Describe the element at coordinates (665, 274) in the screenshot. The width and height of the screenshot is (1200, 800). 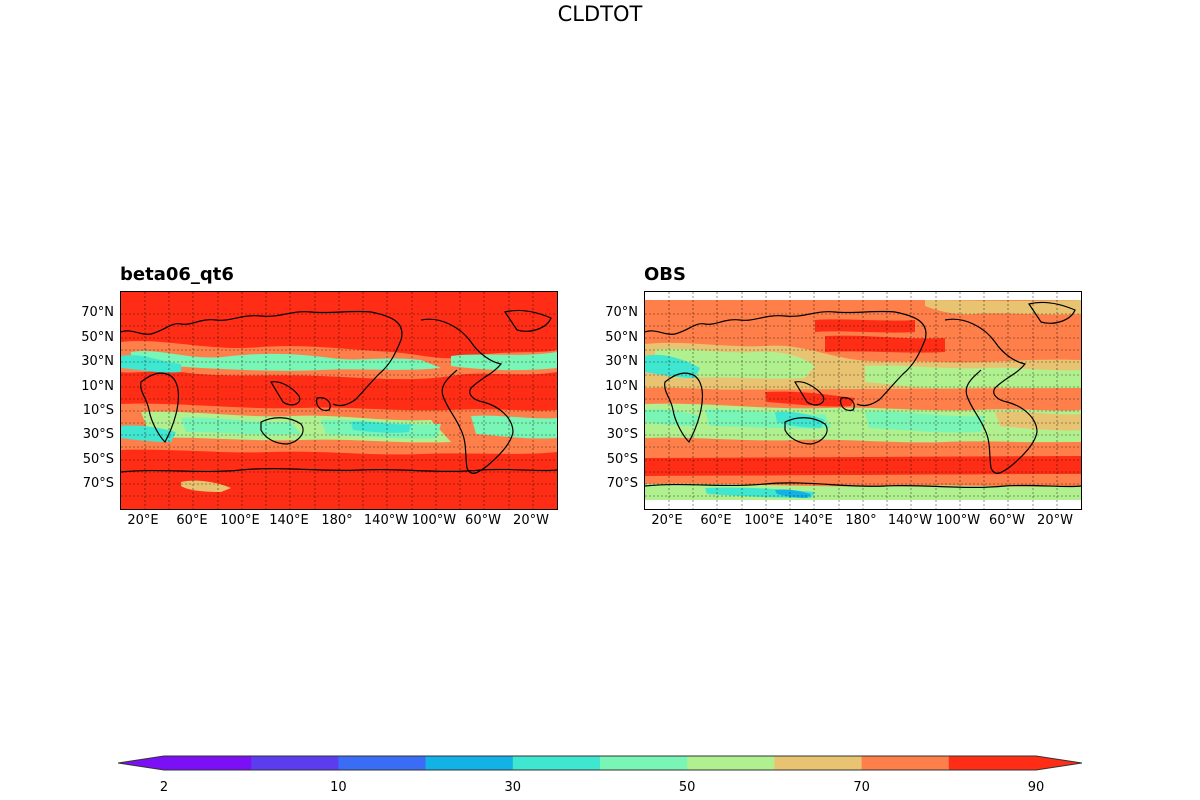
I see `panel-title: OBS` at that location.